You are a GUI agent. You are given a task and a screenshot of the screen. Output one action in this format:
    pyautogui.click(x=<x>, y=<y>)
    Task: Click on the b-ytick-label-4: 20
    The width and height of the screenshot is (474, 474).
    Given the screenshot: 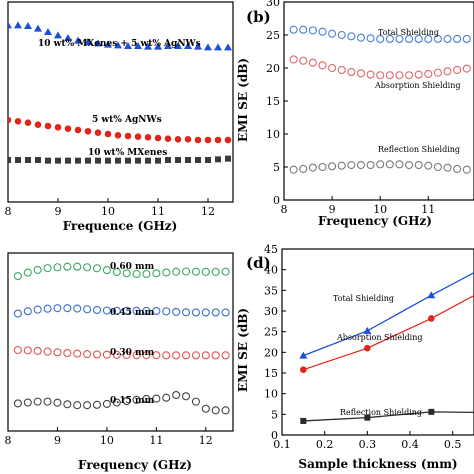 What is the action you would take?
    pyautogui.click(x=273, y=68)
    